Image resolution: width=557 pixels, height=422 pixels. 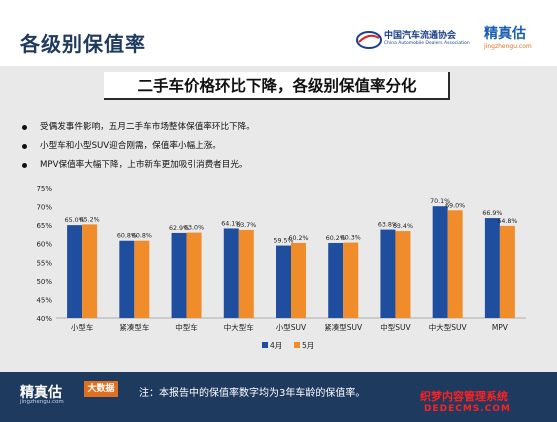 I want to click on data-label: 63.8%, so click(x=388, y=225).